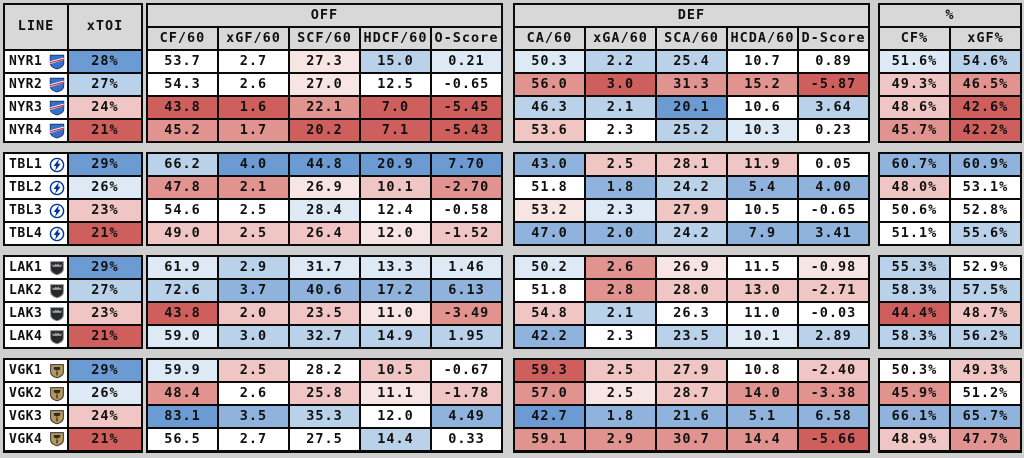 Image resolution: width=1024 pixels, height=458 pixels. Describe the element at coordinates (762, 84) in the screenshot. I see `stat-cell: 15.2` at that location.